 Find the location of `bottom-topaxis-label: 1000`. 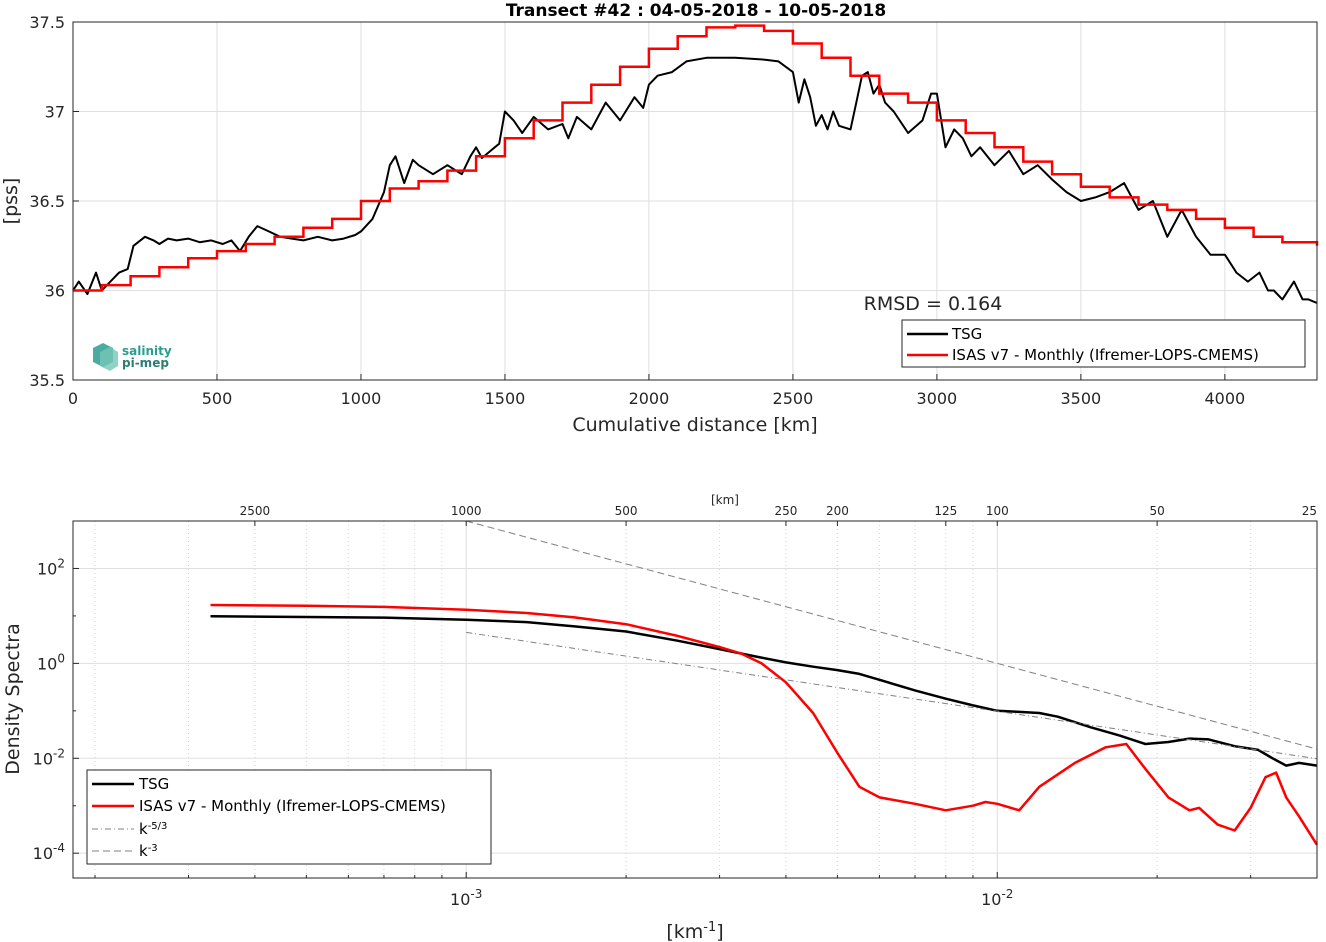

bottom-topaxis-label: 1000 is located at coordinates (466, 511).